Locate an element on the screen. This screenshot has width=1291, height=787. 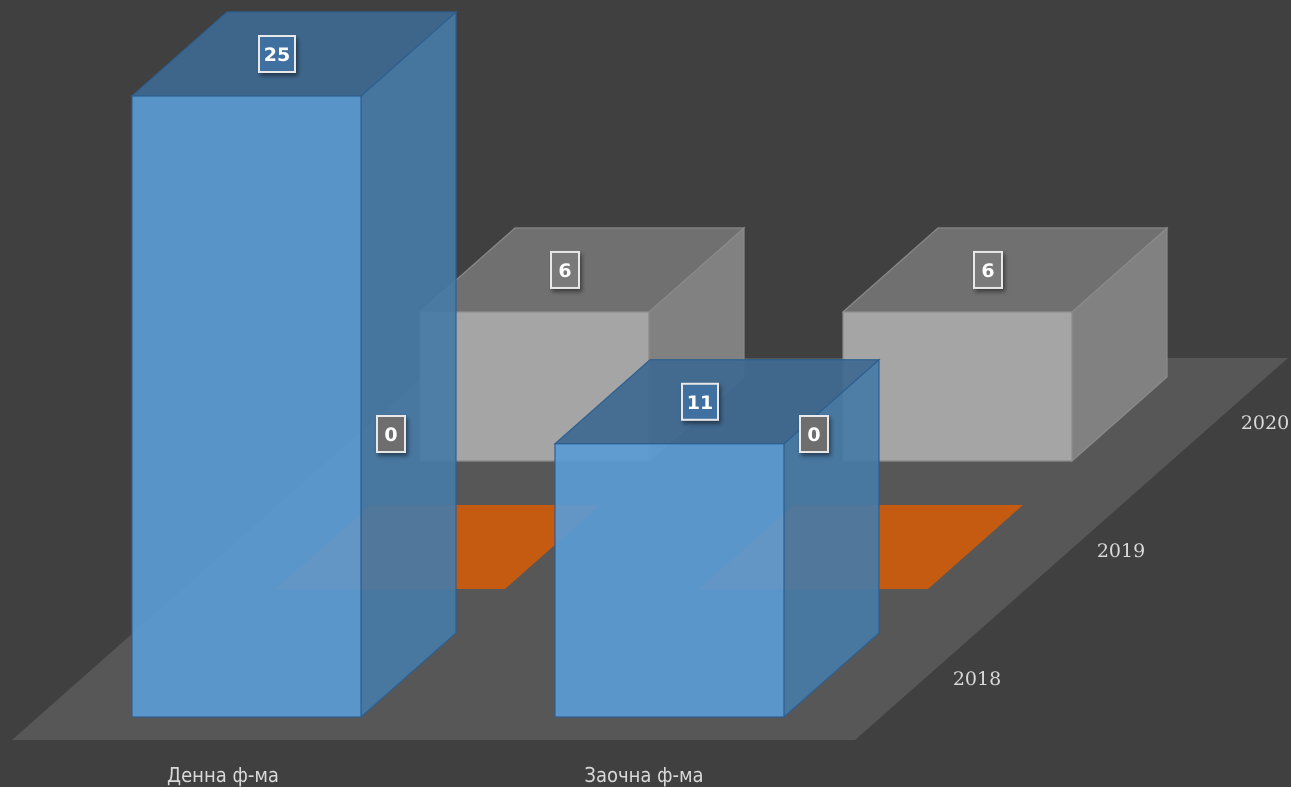
series-label: 2018 is located at coordinates (977, 679).